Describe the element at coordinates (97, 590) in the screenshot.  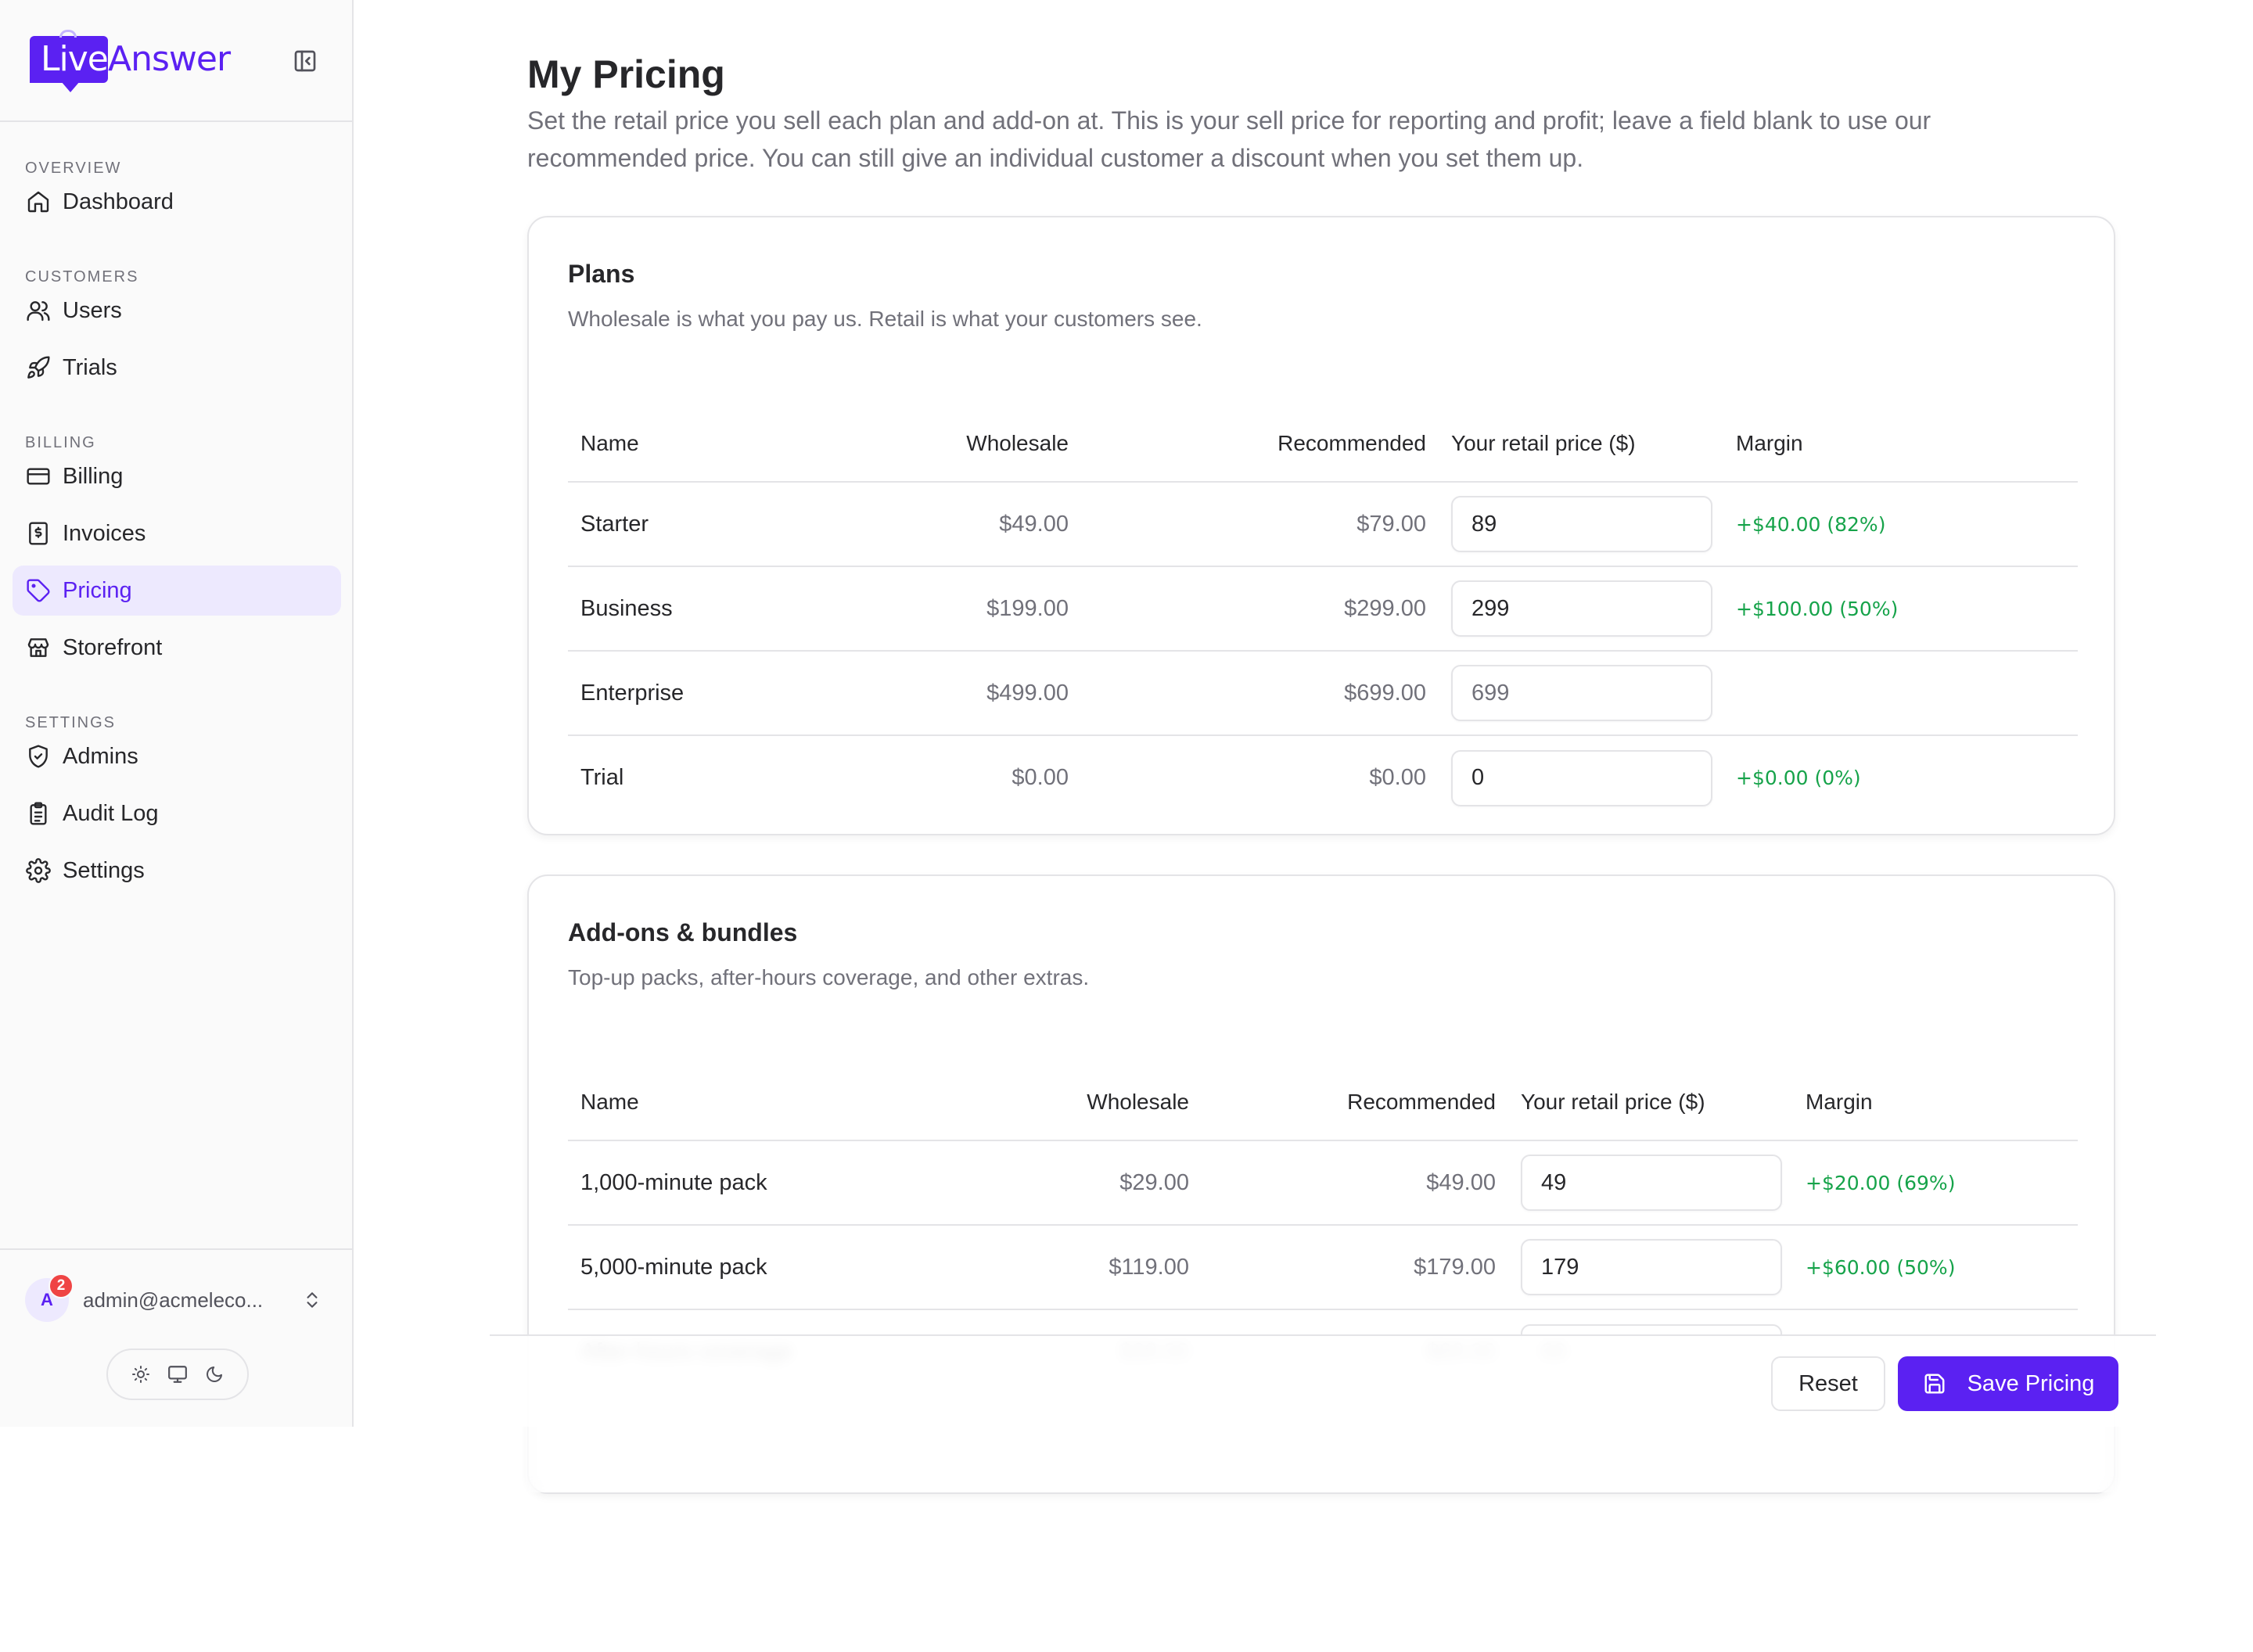
I see `sidebar-item-label: Pricing` at that location.